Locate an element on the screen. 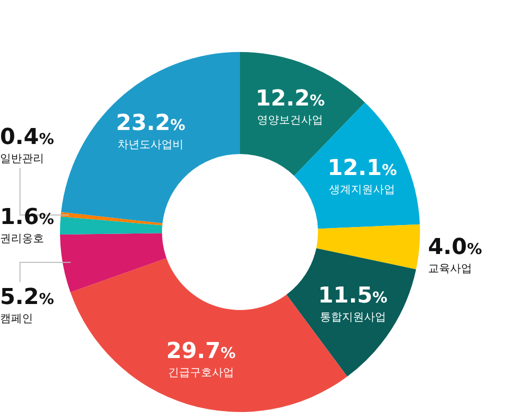 The height and width of the screenshot is (420, 510). slice-label: 영양보건사업 is located at coordinates (290, 120).